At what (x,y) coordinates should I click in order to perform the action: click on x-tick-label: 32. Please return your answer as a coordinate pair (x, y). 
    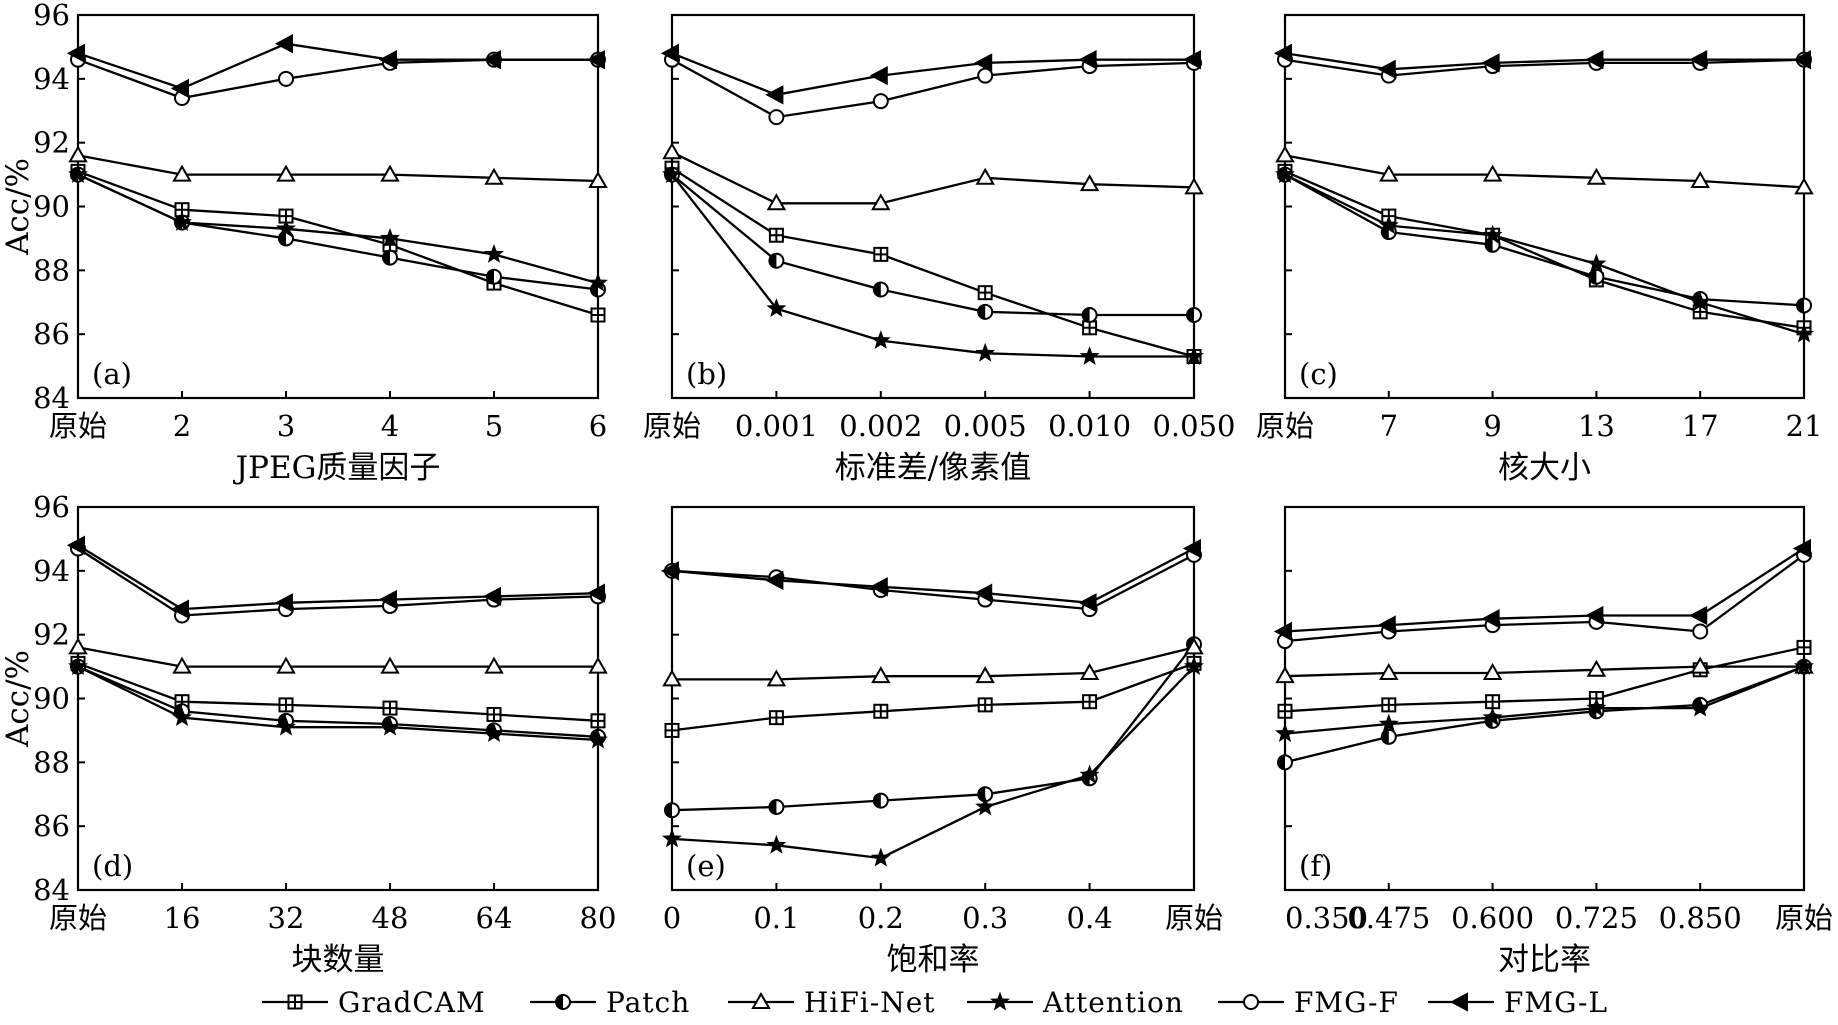
    Looking at the image, I should click on (286, 918).